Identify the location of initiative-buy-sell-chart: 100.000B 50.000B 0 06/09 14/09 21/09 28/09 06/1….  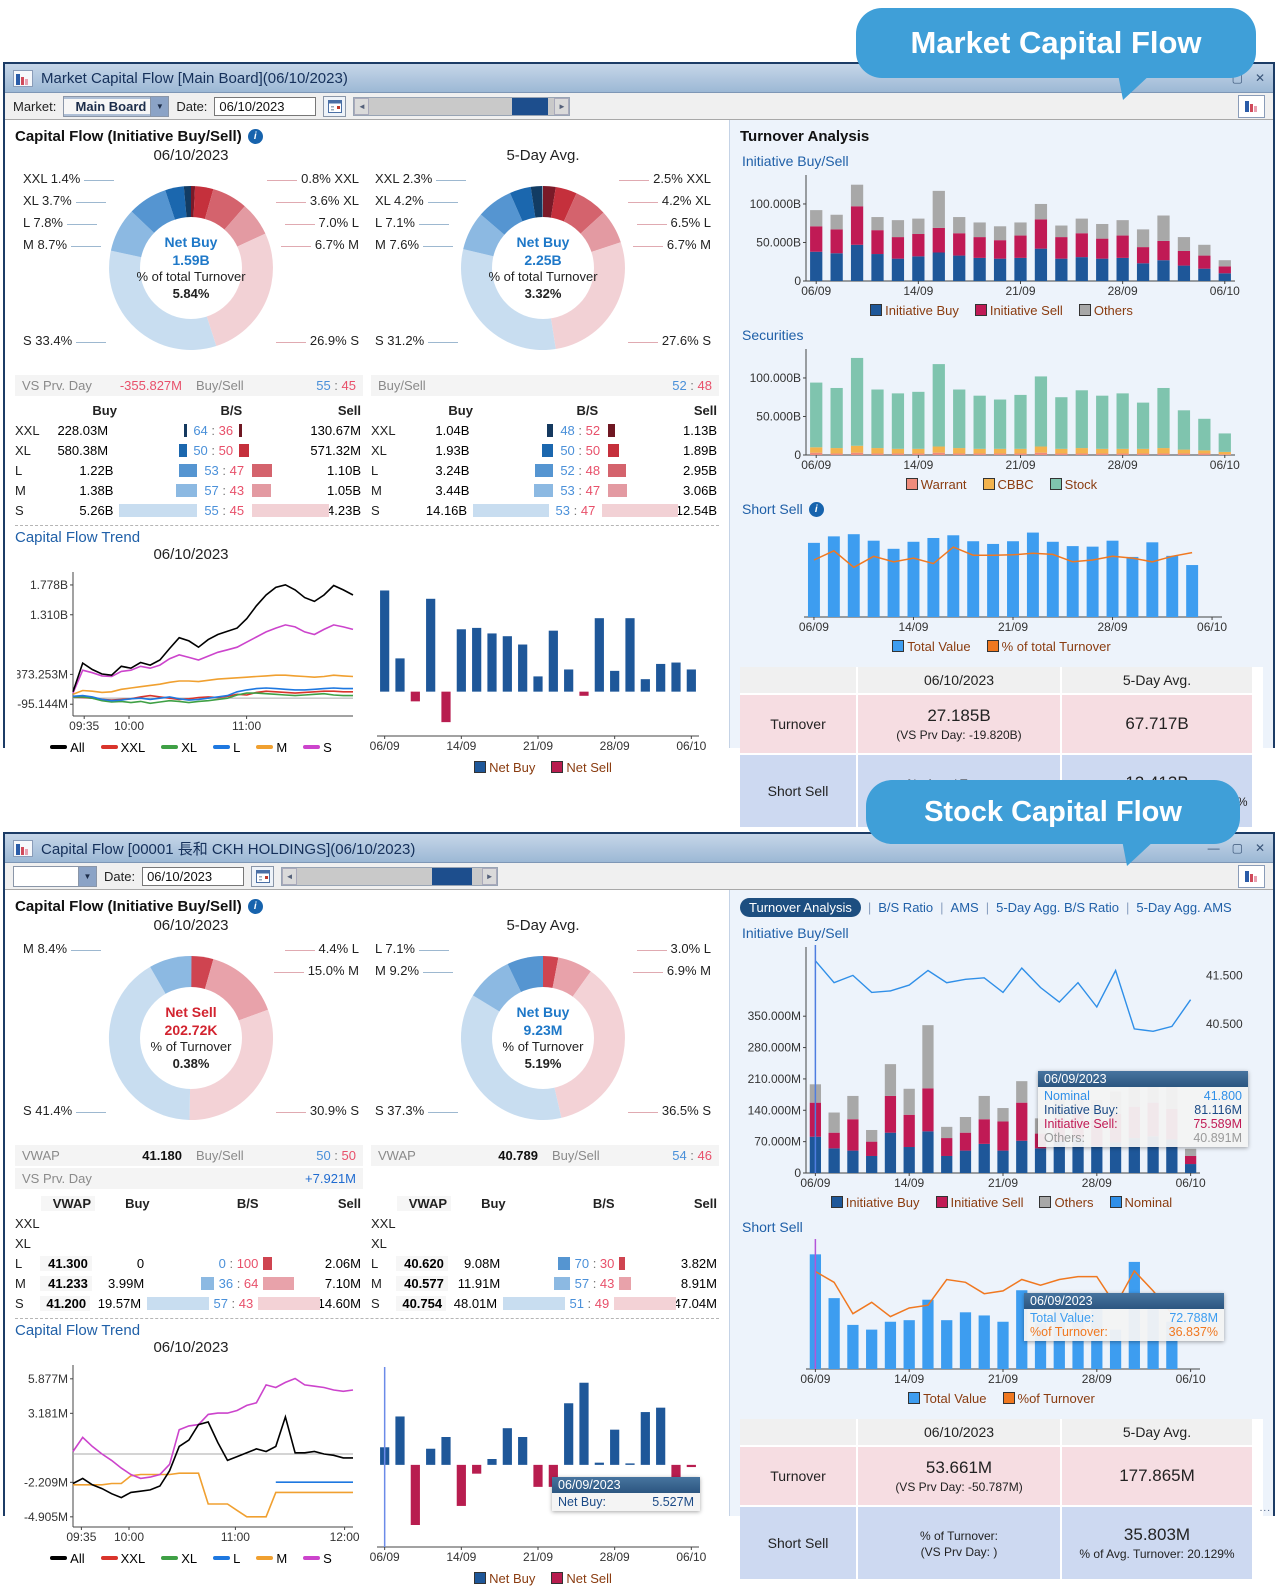
(996, 235).